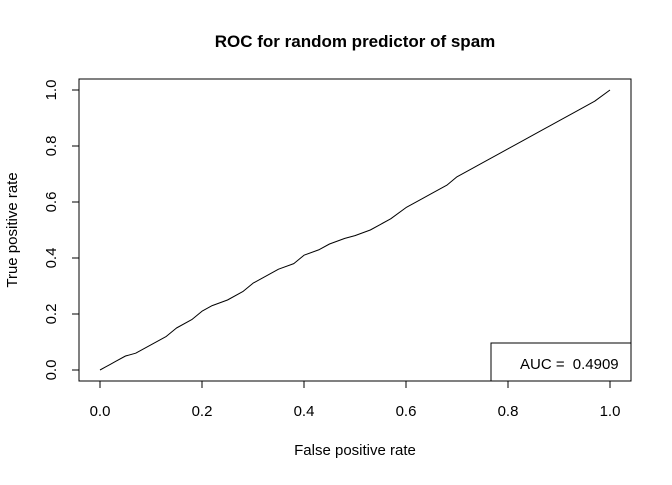  Describe the element at coordinates (406, 411) in the screenshot. I see `x-tick-label: 0.6` at that location.